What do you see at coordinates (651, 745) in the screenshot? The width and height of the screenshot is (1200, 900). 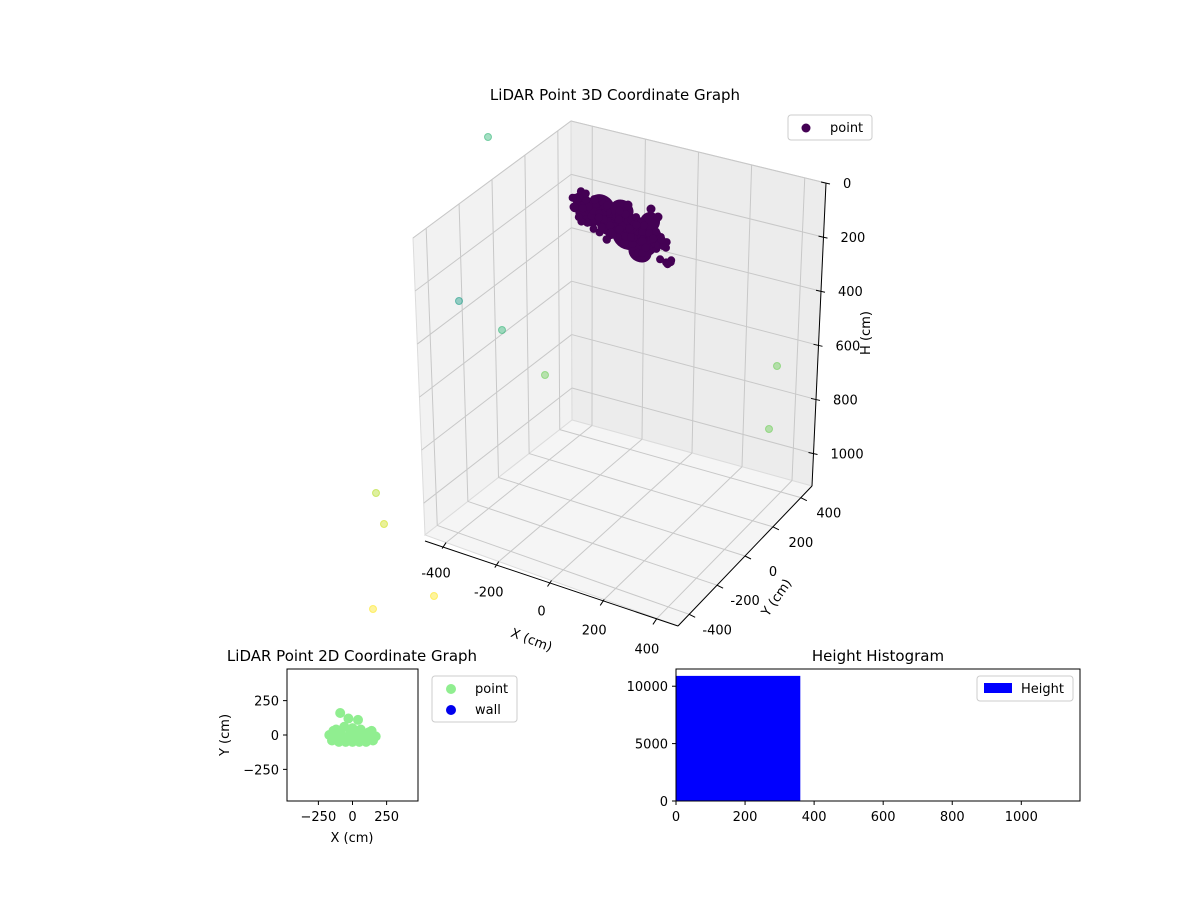 I see `hist-y-tick-label-1: 5000` at bounding box center [651, 745].